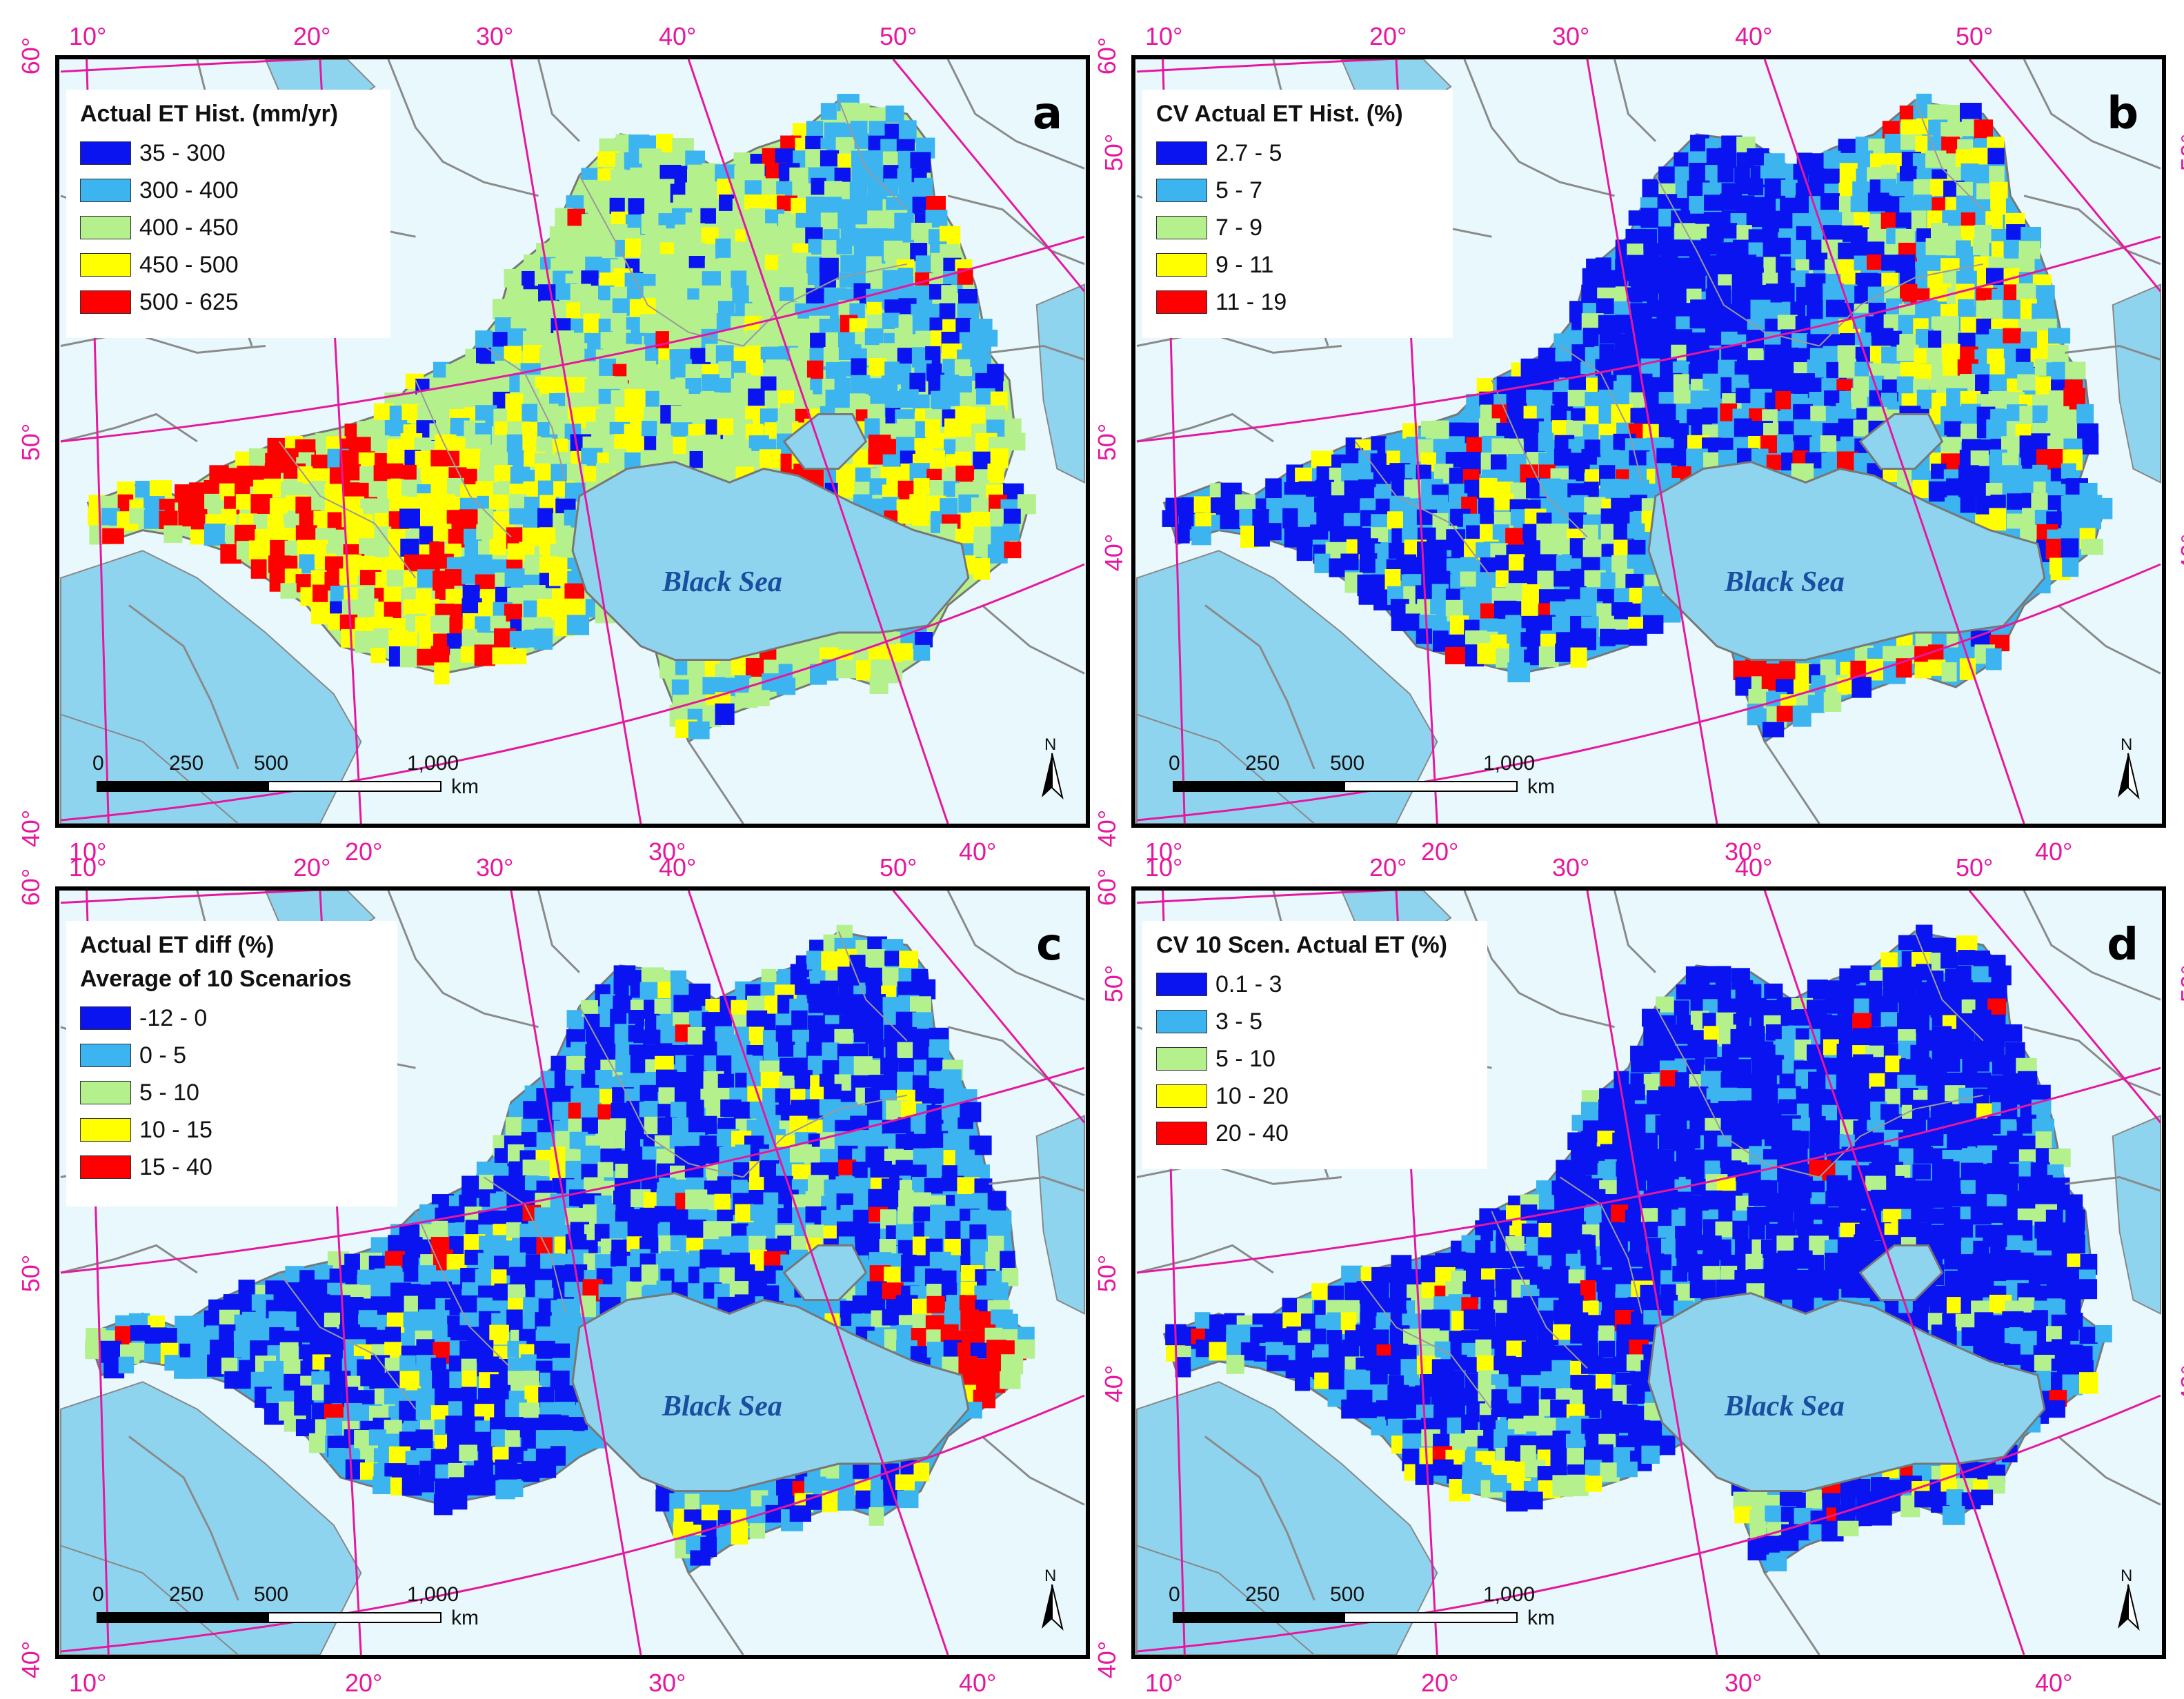 The width and height of the screenshot is (2184, 1699). I want to click on legend-title: CV Actual ET Hist. (%), so click(1279, 114).